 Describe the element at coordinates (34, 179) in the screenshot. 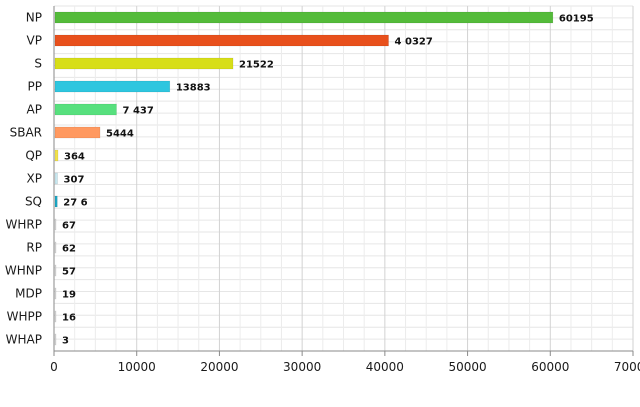

I see `category-label-xp: XP` at that location.